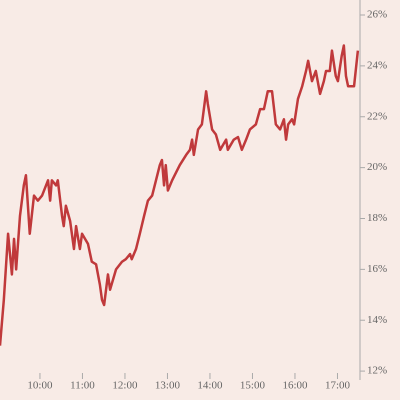 This screenshot has height=400, width=400. Describe the element at coordinates (377, 65) in the screenshot. I see `y-tick-label: 24%` at that location.